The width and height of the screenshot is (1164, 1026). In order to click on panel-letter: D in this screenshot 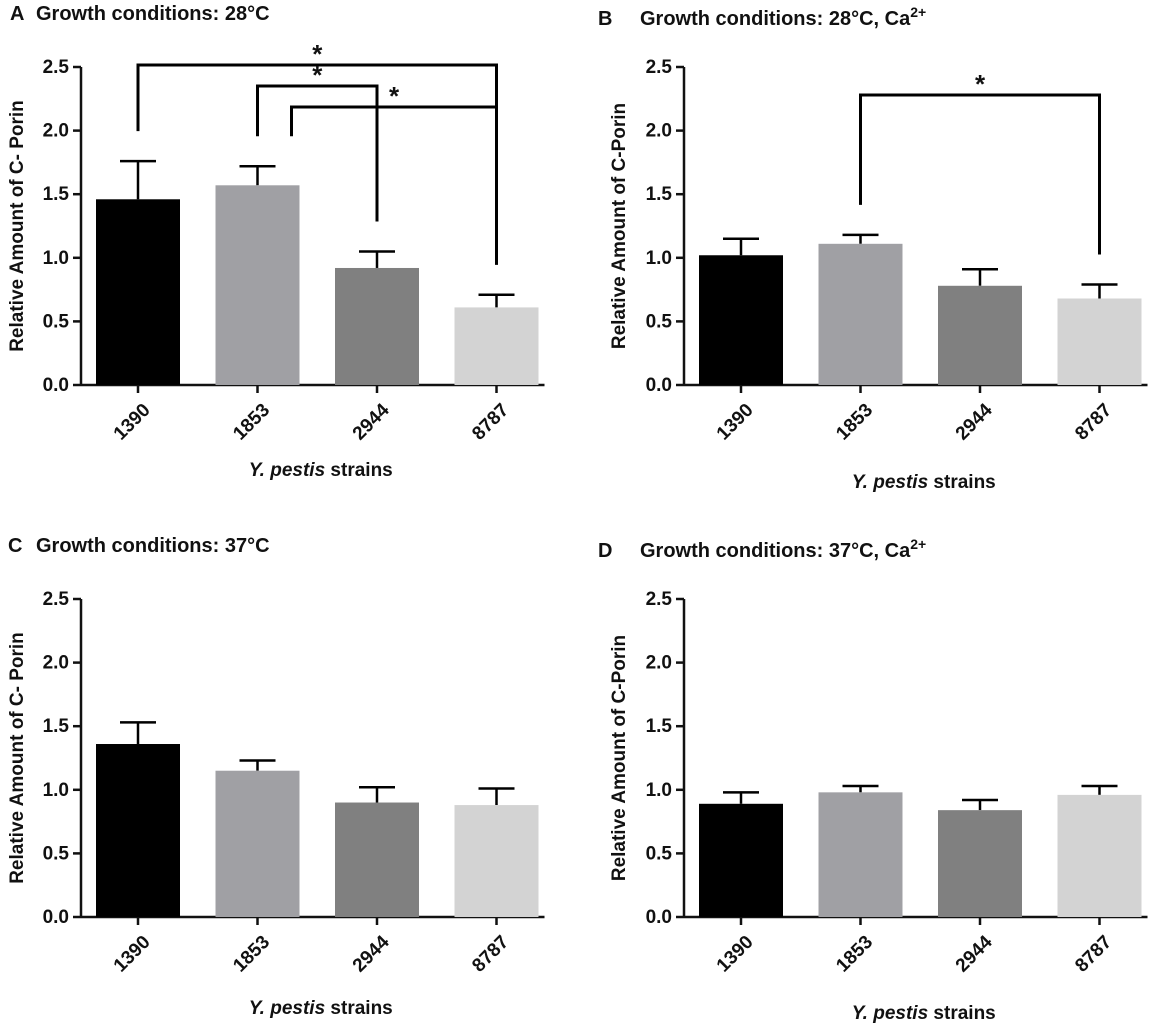, I will do `click(605, 551)`.